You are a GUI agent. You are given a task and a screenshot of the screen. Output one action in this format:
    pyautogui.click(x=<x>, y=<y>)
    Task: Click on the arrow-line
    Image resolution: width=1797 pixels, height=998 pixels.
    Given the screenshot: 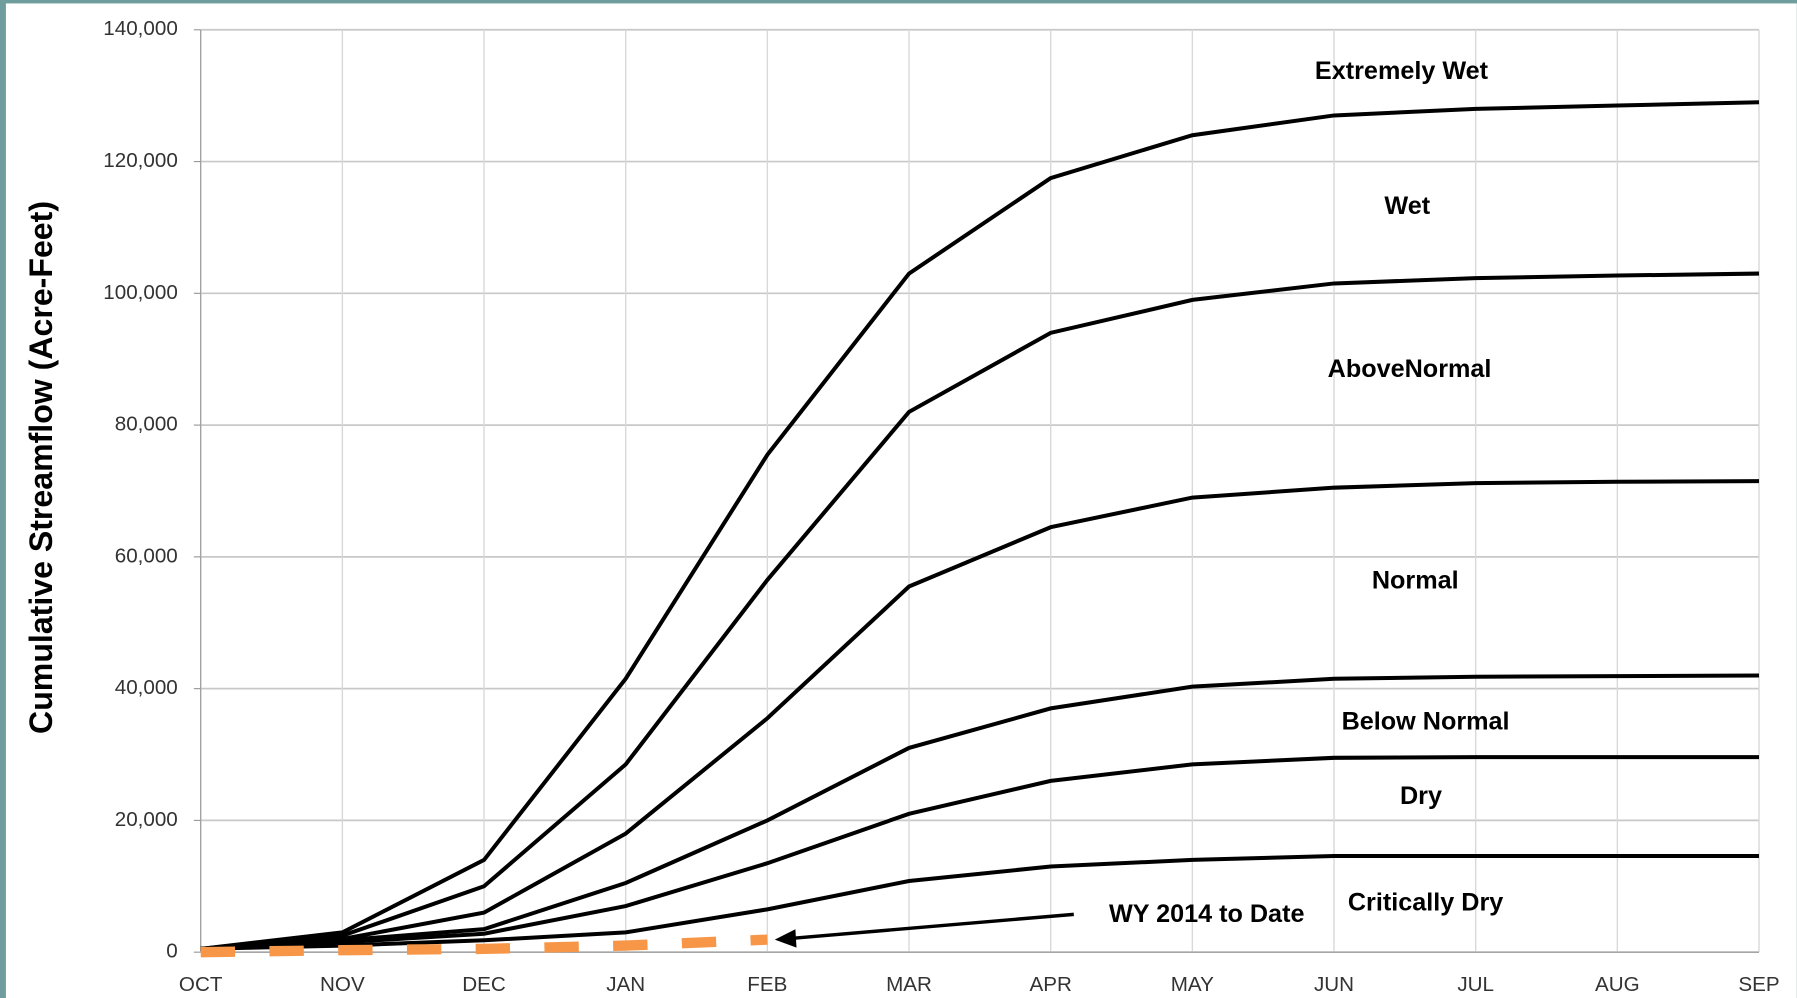 What is the action you would take?
    pyautogui.click(x=932, y=926)
    